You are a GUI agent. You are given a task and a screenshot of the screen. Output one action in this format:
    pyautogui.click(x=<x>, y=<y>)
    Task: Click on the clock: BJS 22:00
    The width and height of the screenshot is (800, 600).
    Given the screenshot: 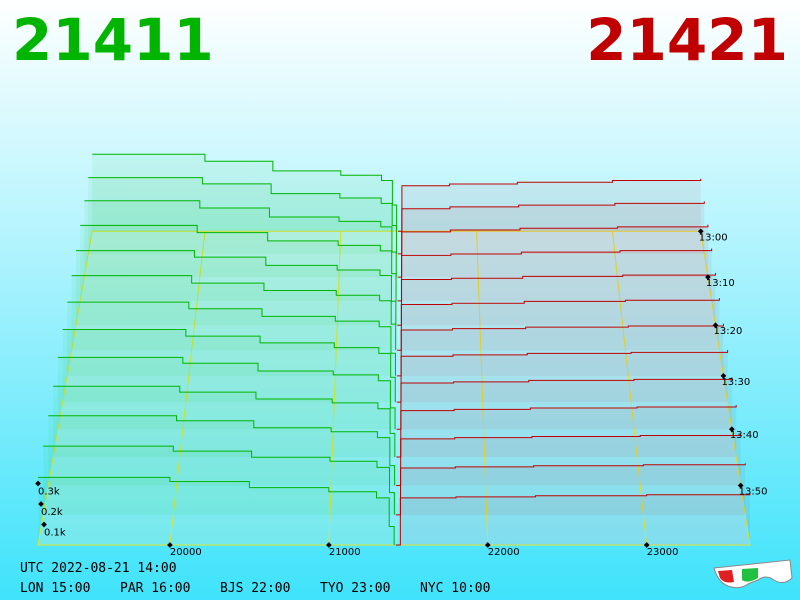 What is the action you would take?
    pyautogui.click(x=255, y=588)
    